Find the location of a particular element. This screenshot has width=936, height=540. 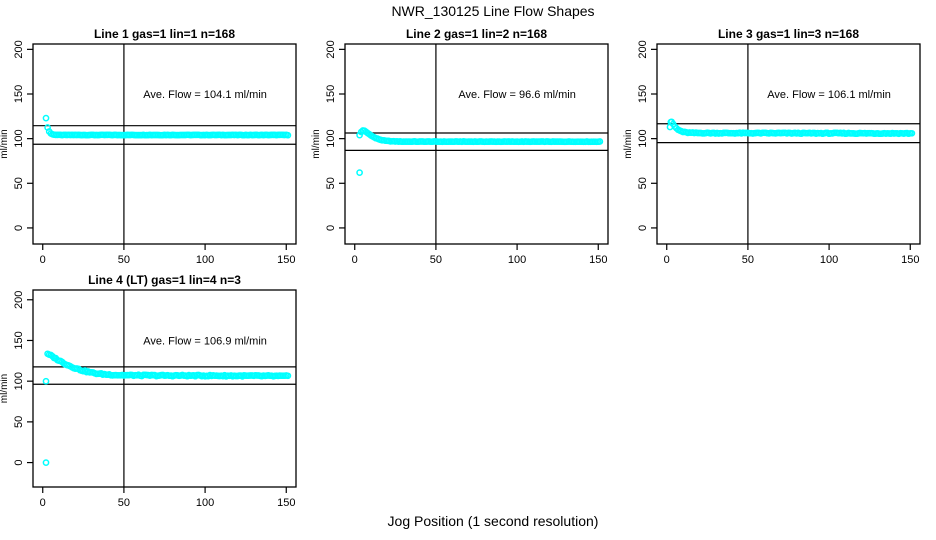

panel-title: Line 3 gas=1 lin=3 n=168 is located at coordinates (788, 34).